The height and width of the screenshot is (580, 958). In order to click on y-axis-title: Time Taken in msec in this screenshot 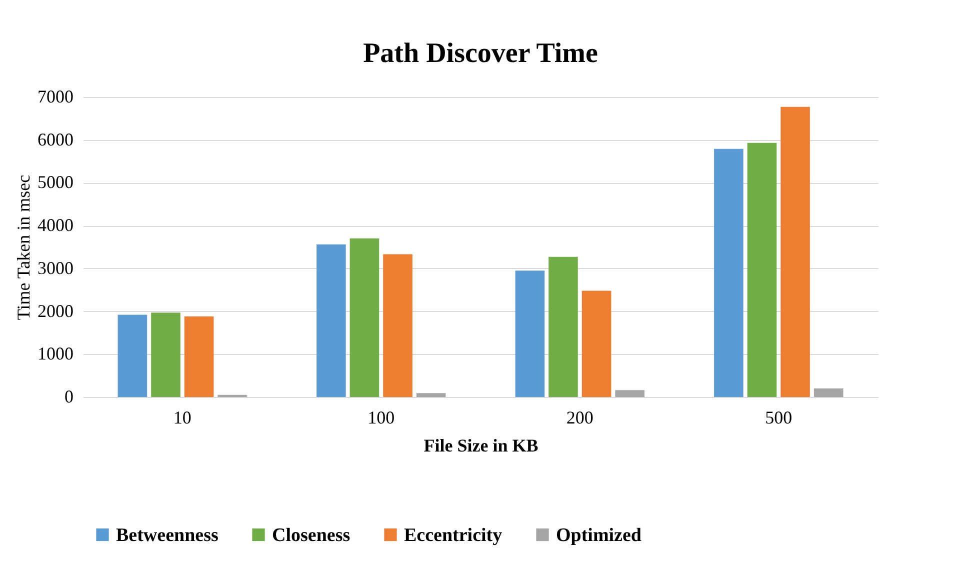, I will do `click(24, 247)`.